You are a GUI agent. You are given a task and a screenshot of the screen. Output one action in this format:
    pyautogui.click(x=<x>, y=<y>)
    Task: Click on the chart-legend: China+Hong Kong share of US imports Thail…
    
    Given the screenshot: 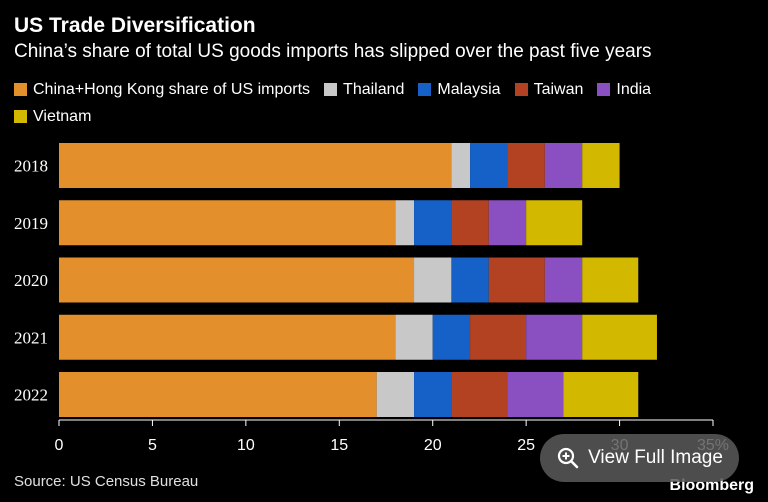 What is the action you would take?
    pyautogui.click(x=374, y=103)
    